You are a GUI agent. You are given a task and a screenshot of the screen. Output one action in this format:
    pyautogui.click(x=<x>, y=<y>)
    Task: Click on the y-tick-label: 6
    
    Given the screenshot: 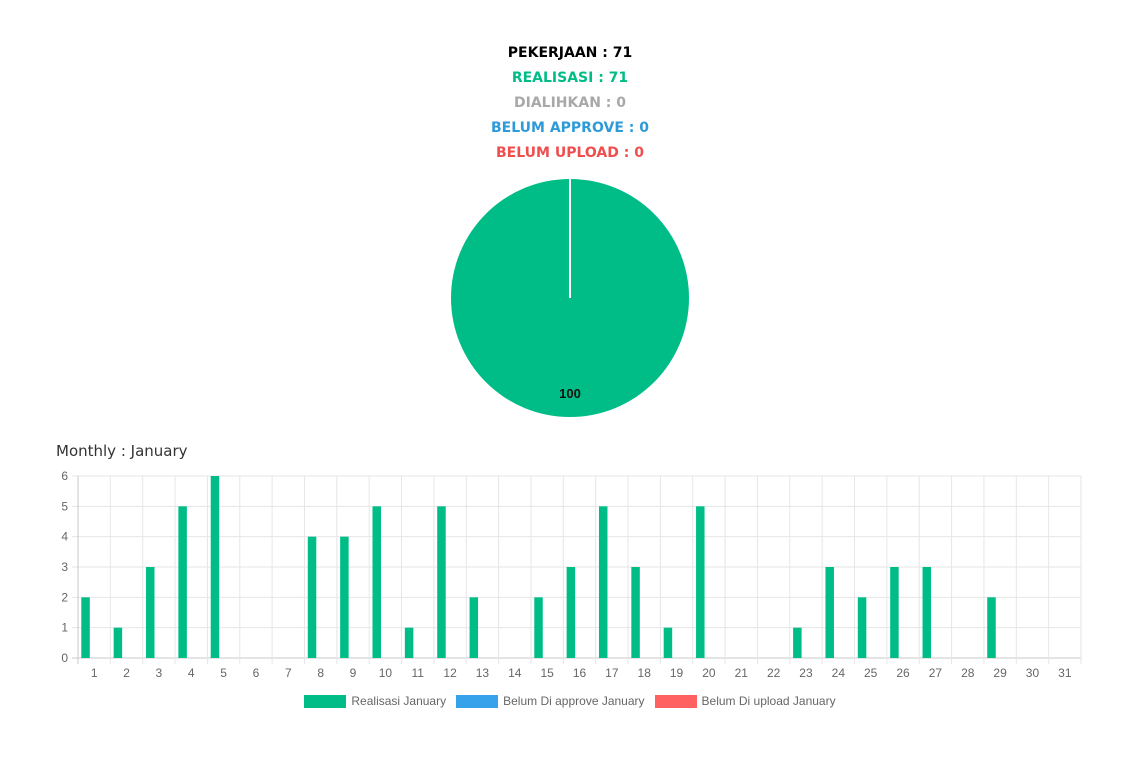 What is the action you would take?
    pyautogui.click(x=64, y=476)
    